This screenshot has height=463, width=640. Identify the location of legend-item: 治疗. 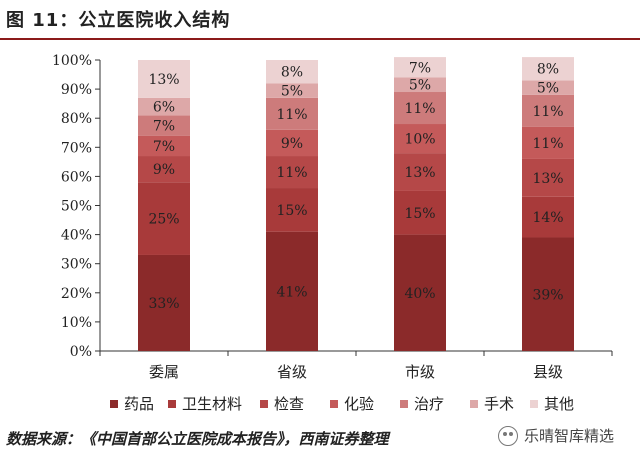
(422, 403).